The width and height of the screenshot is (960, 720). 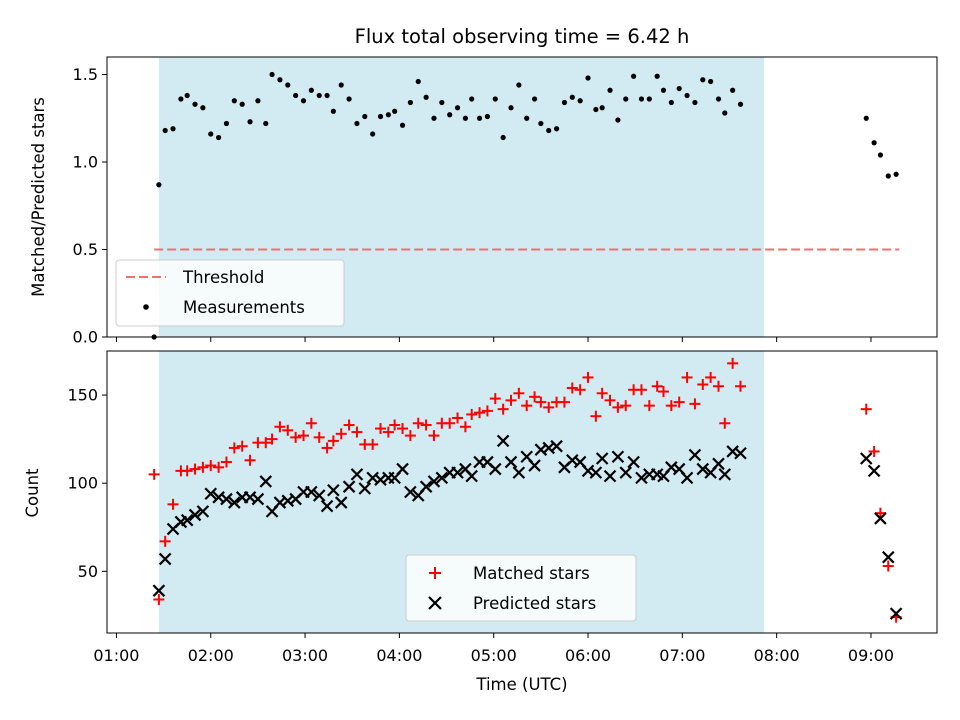 What do you see at coordinates (521, 684) in the screenshot?
I see `x-axis-label: Time (UTC)` at bounding box center [521, 684].